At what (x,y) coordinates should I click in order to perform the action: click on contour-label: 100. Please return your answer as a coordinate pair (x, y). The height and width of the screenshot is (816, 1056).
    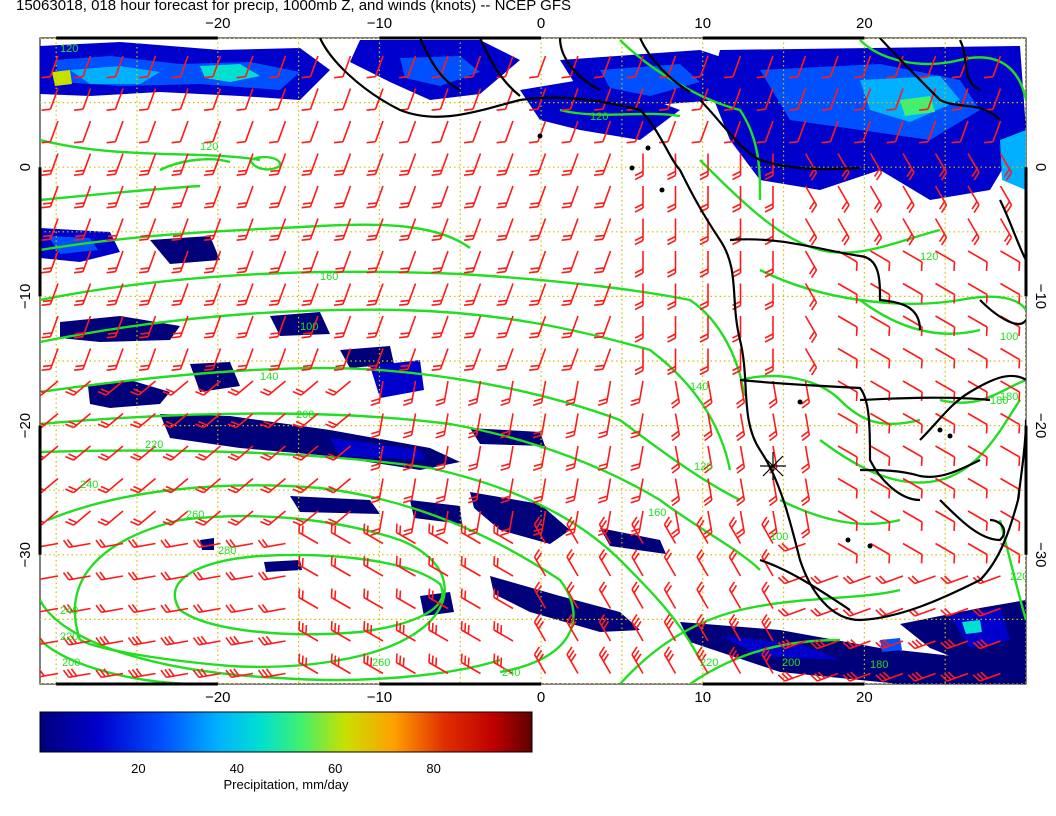
    Looking at the image, I should click on (309, 327).